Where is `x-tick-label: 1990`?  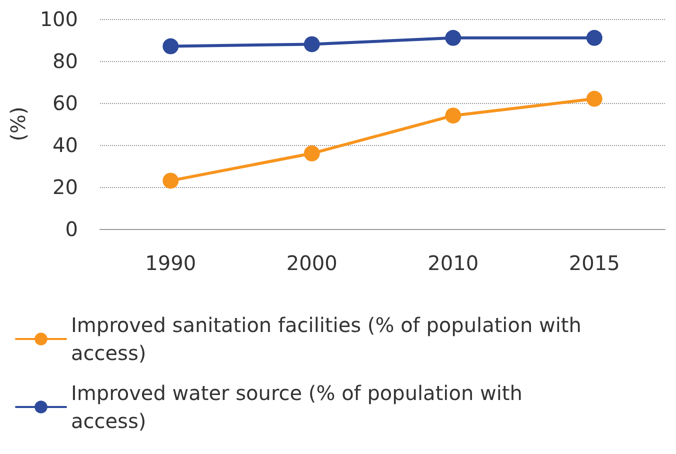
x-tick-label: 1990 is located at coordinates (170, 263).